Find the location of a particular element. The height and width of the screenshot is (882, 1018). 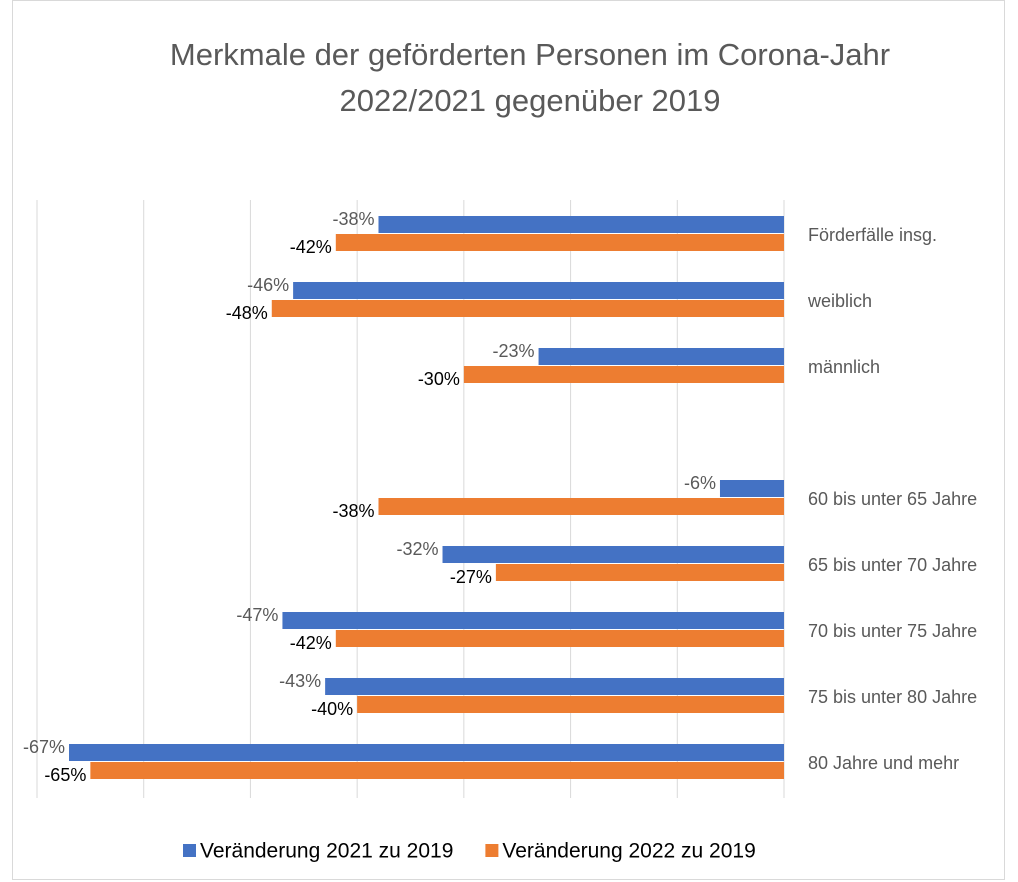

value-label: -6% is located at coordinates (700, 483).